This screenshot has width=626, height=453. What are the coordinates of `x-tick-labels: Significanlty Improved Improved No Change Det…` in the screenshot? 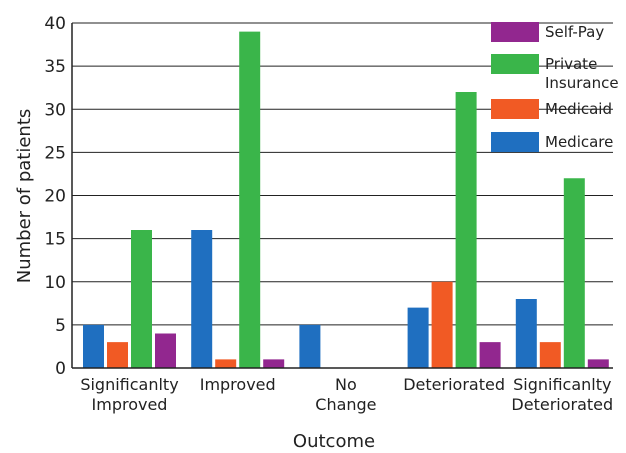 It's located at (346, 394).